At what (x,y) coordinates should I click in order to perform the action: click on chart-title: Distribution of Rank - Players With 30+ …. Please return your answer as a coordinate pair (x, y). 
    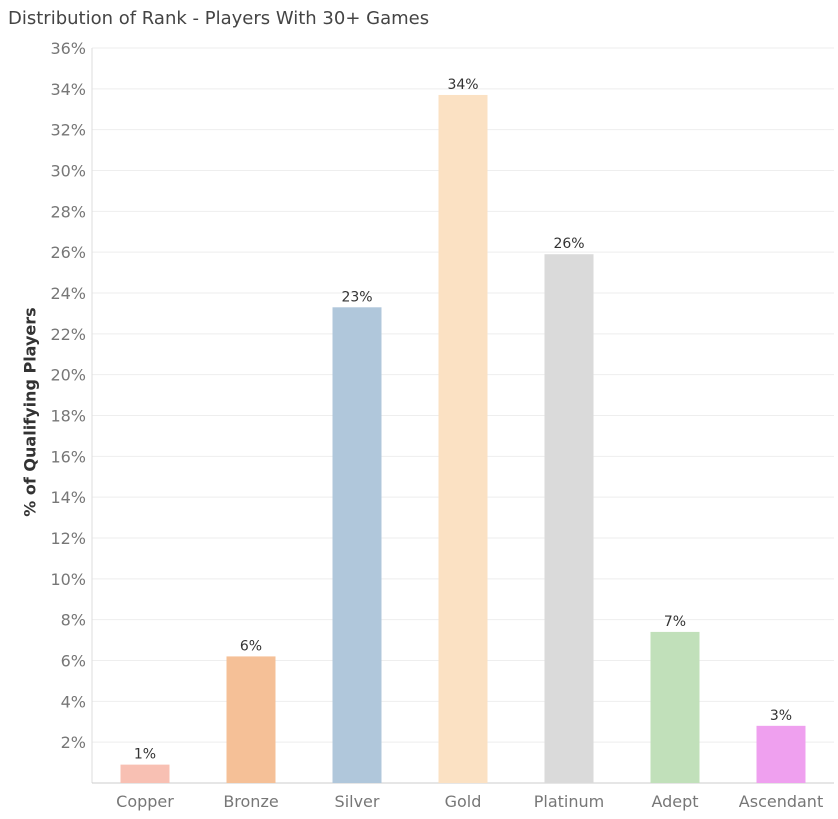
    Looking at the image, I should click on (219, 18).